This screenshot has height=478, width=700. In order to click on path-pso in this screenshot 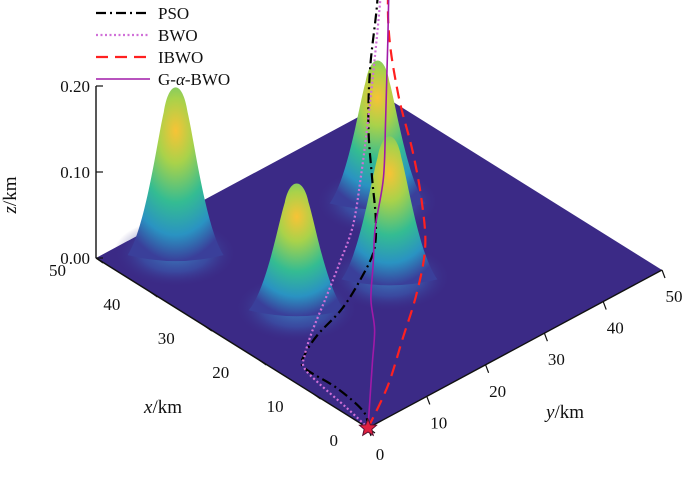, I will do `click(339, 214)`.